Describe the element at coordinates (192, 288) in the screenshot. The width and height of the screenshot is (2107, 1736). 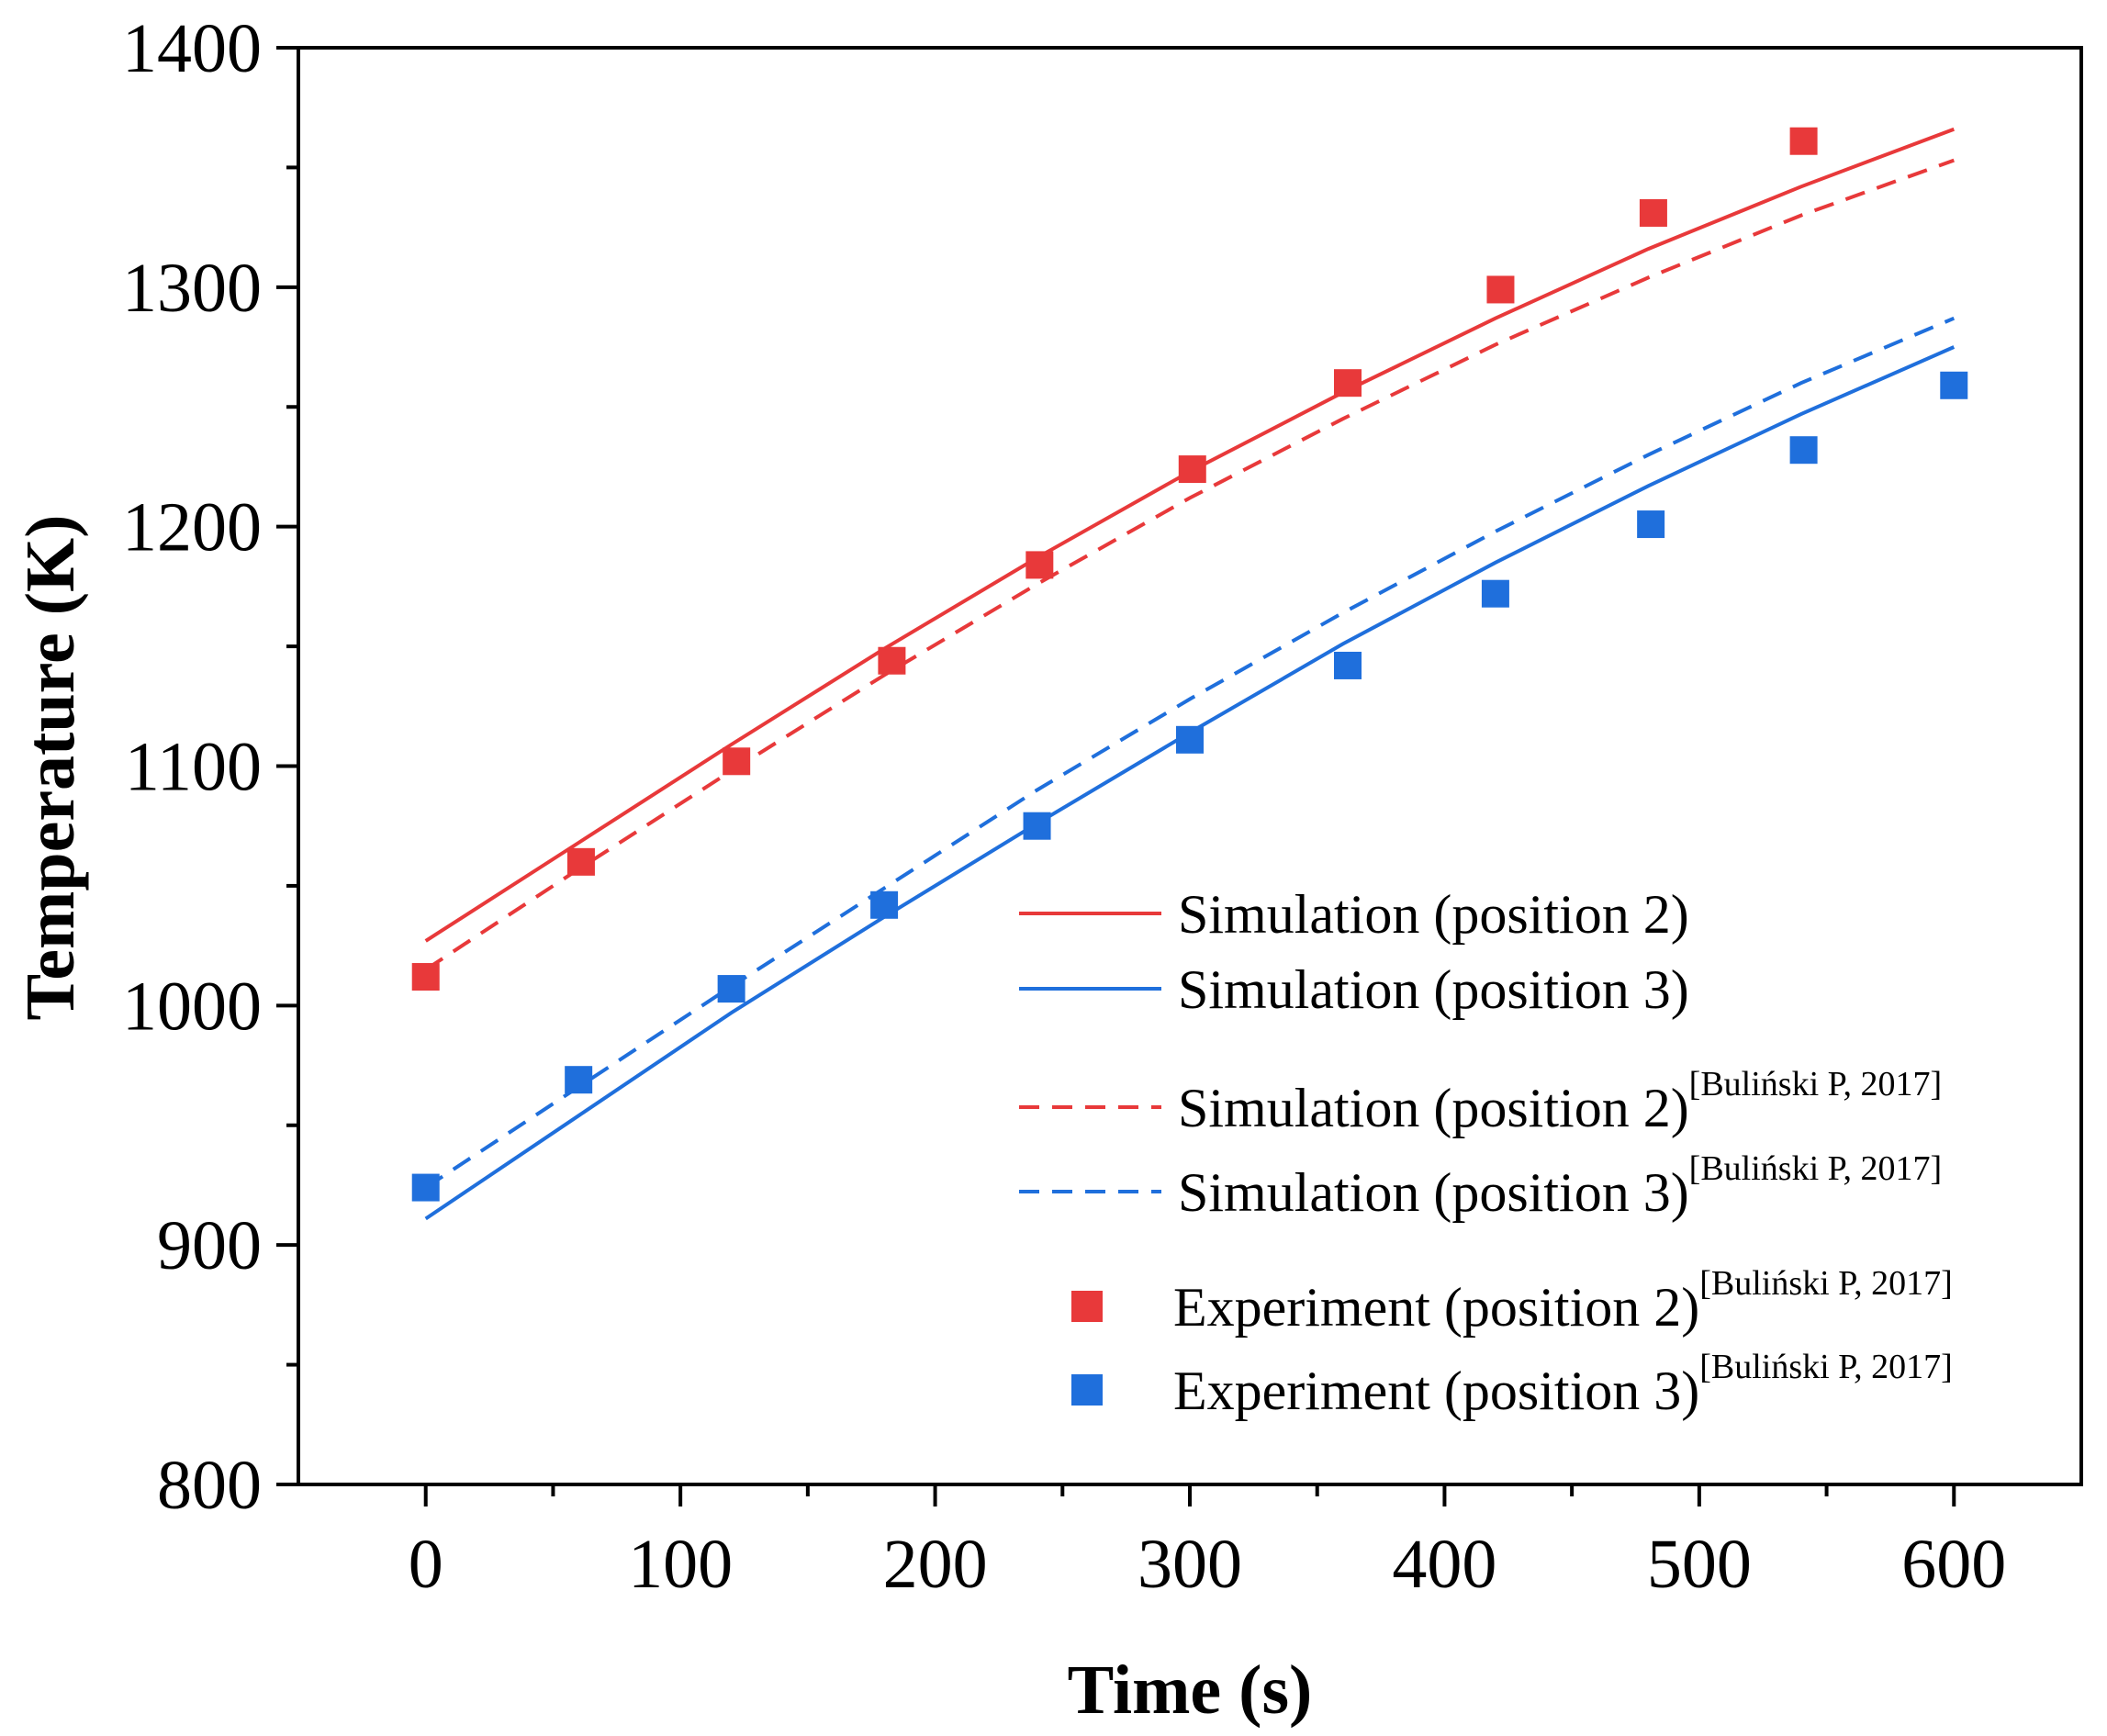
I see `y-tick-label-1300: 1300` at that location.